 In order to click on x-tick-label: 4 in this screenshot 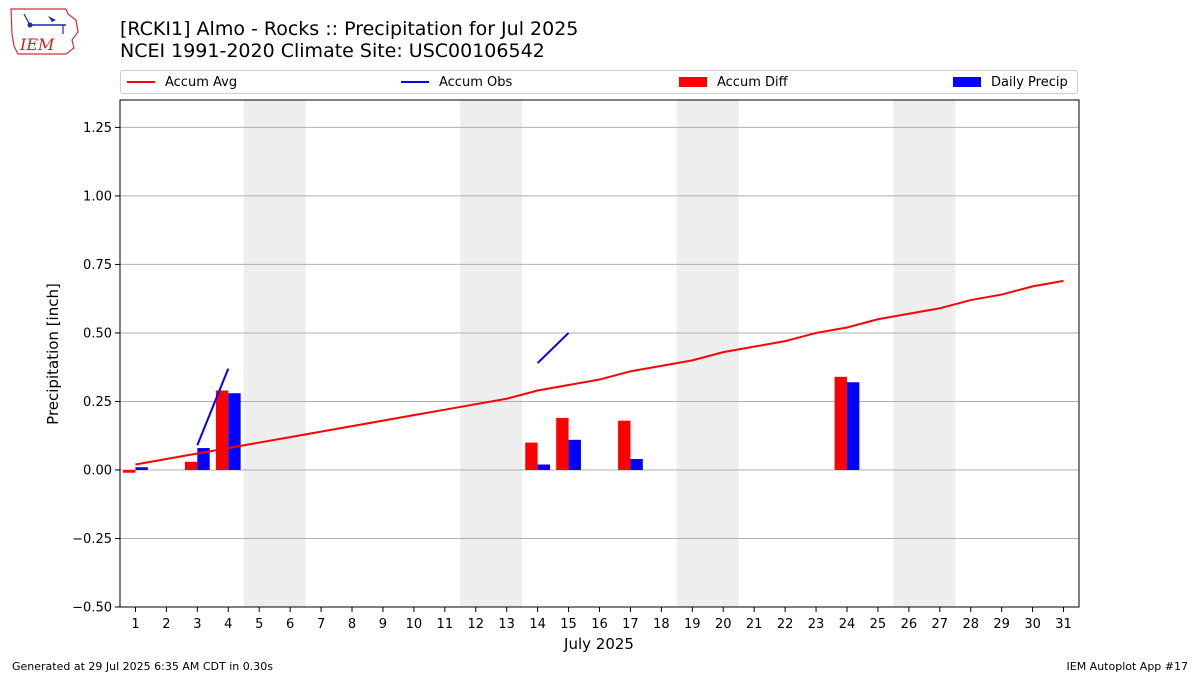, I will do `click(228, 624)`.